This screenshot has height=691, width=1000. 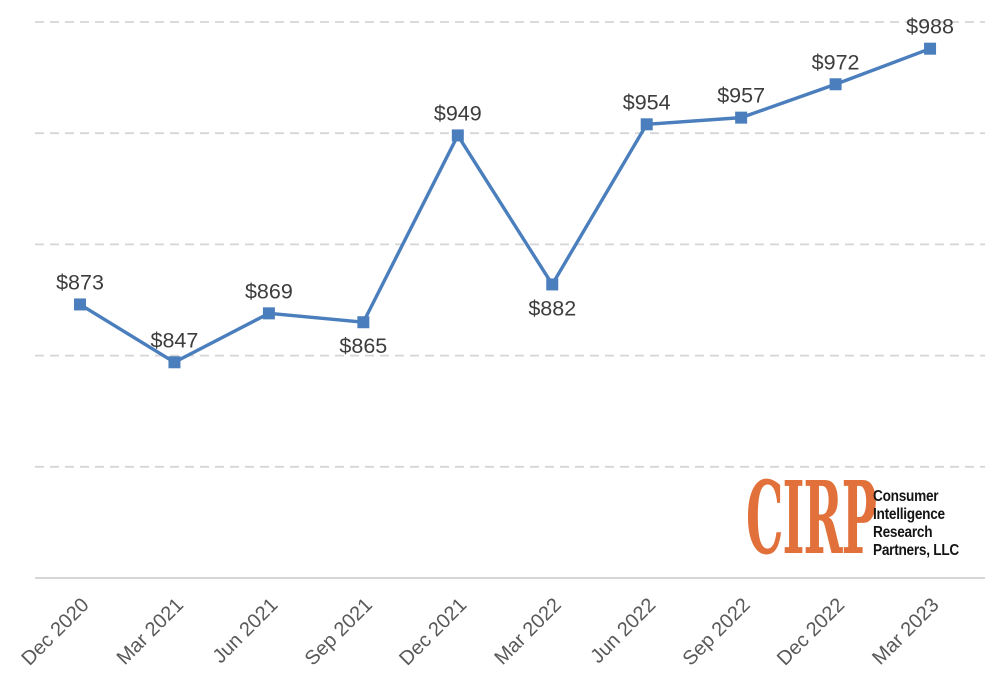 What do you see at coordinates (647, 102) in the screenshot?
I see `data-label: $954` at bounding box center [647, 102].